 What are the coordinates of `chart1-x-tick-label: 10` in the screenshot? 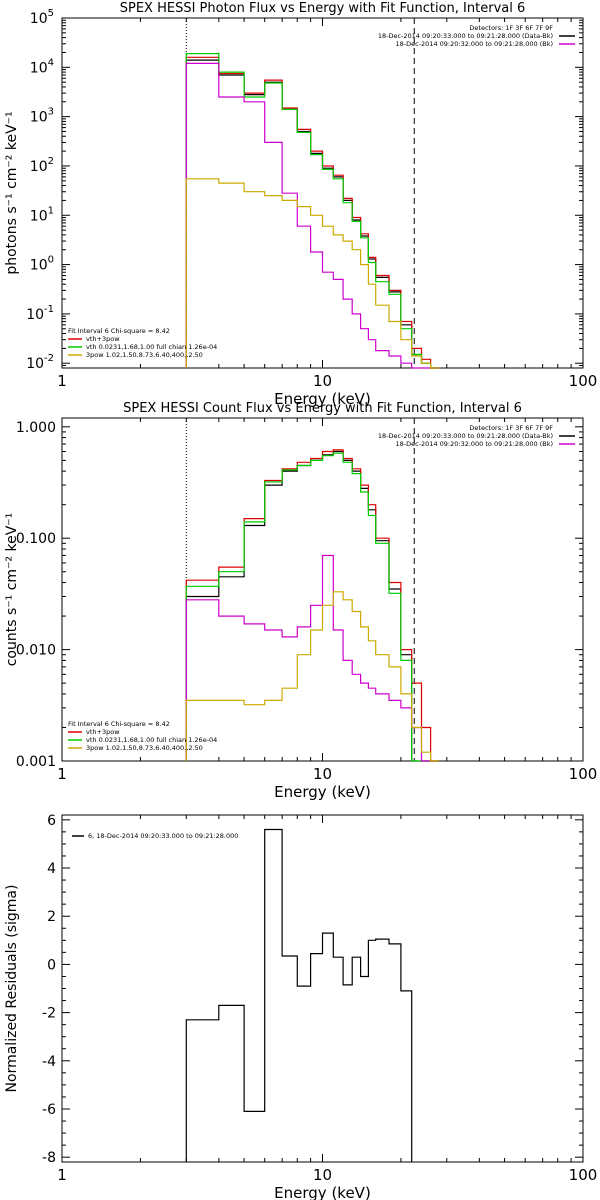 It's located at (322, 774).